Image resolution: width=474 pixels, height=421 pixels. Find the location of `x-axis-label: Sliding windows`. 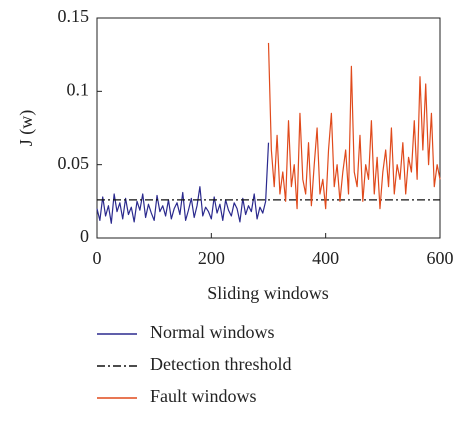

x-axis-label: Sliding windows is located at coordinates (268, 293).